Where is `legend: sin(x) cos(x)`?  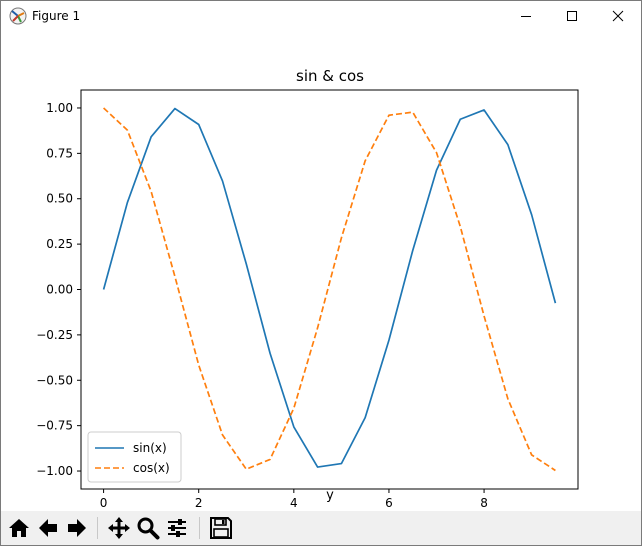 legend: sin(x) cos(x) is located at coordinates (134, 457).